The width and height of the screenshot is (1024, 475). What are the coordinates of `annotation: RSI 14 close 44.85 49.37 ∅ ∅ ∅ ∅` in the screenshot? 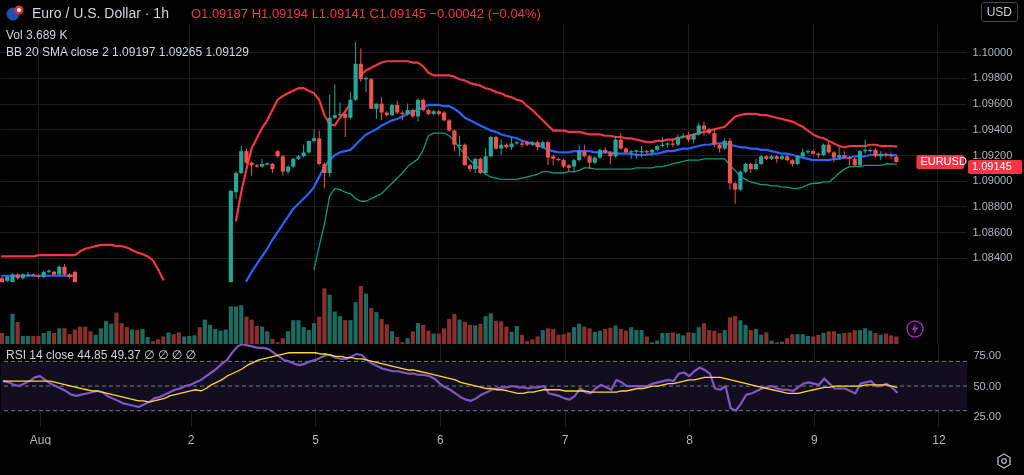 It's located at (101, 355).